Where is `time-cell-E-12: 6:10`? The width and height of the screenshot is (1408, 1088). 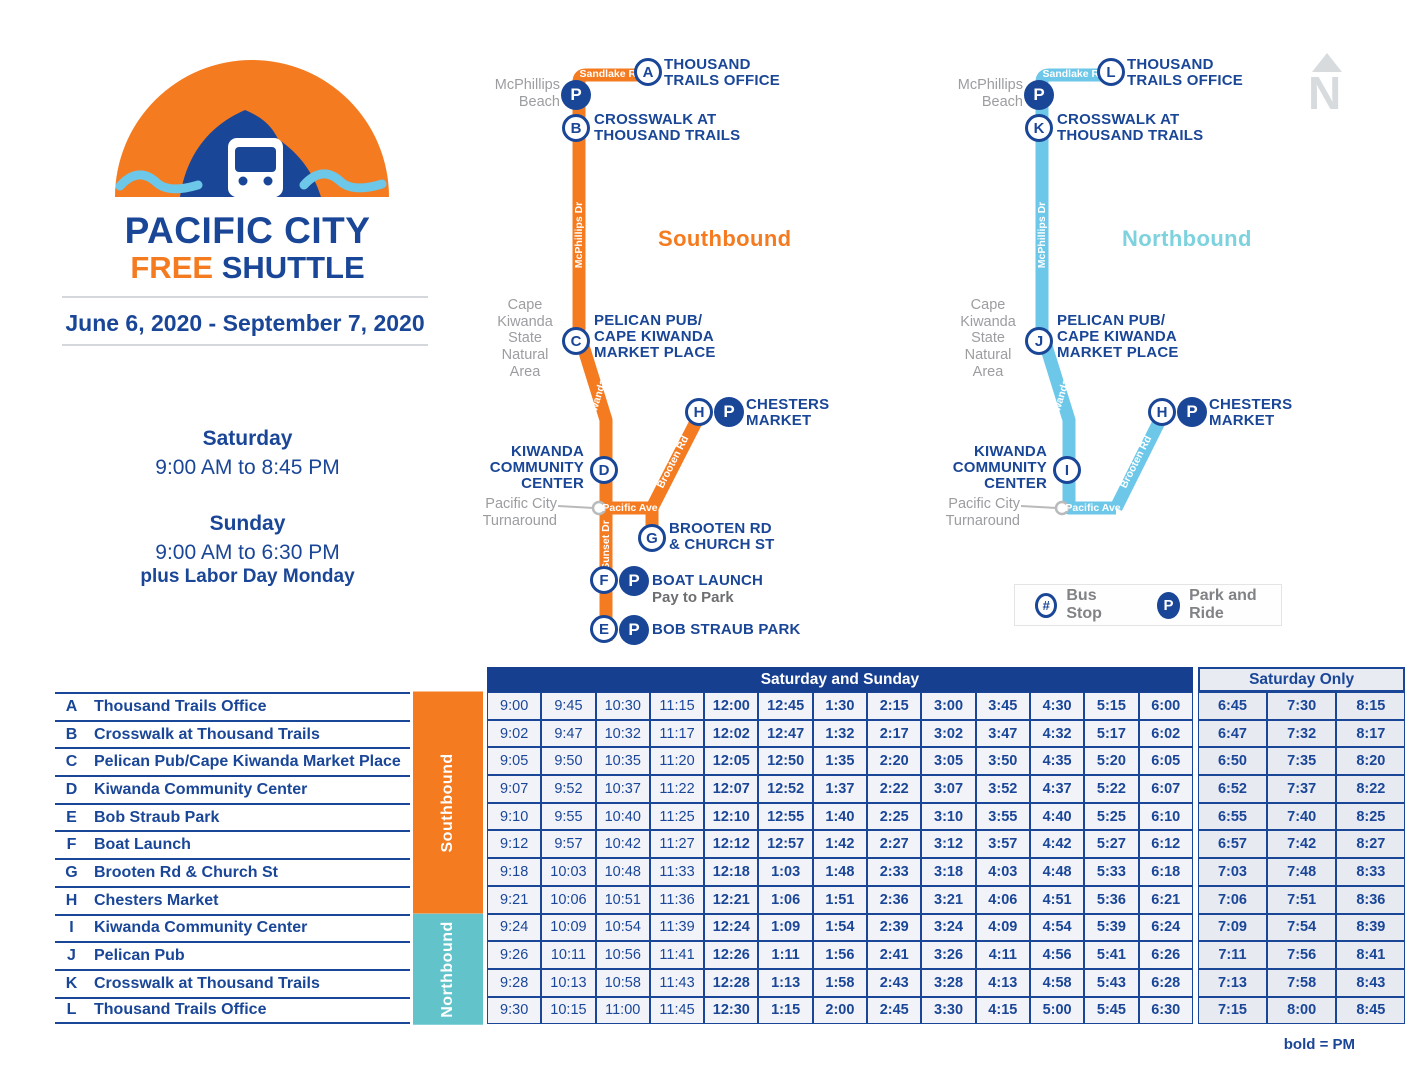 time-cell-E-12: 6:10 is located at coordinates (1165, 816).